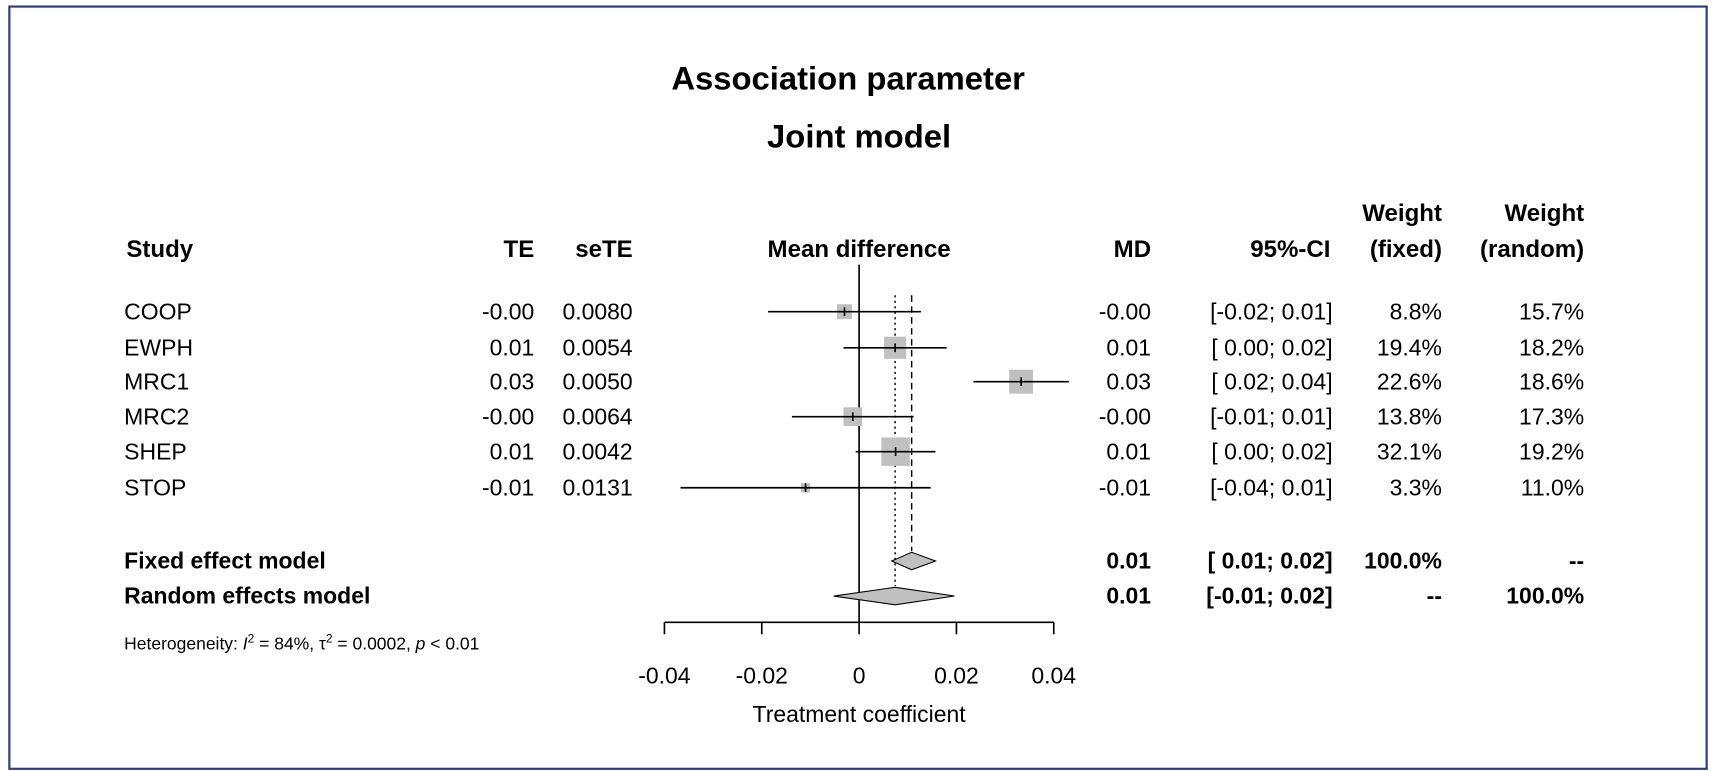 The width and height of the screenshot is (1716, 771). I want to click on heterogeneity-part: I, so click(245, 644).